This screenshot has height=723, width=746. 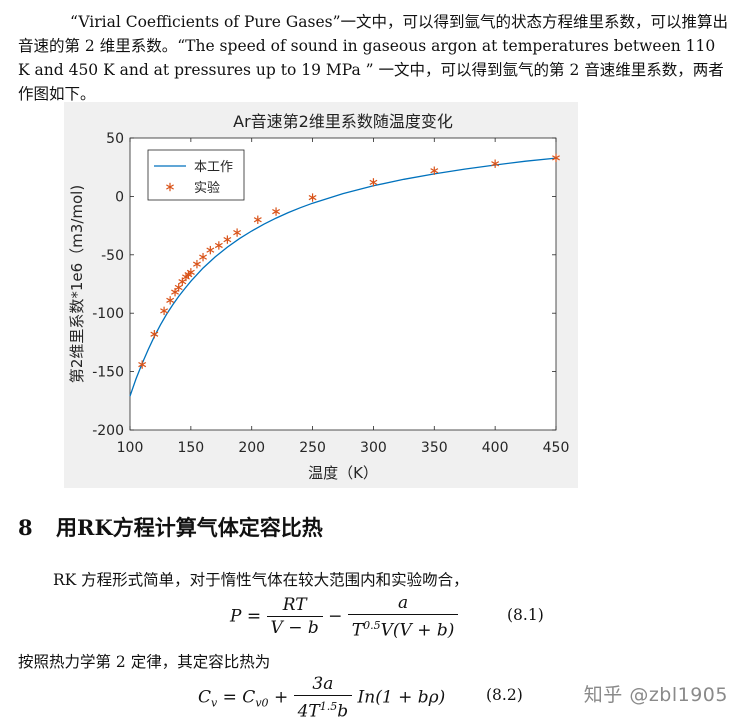 I want to click on eq1-frac2-num: a, so click(x=403, y=603).